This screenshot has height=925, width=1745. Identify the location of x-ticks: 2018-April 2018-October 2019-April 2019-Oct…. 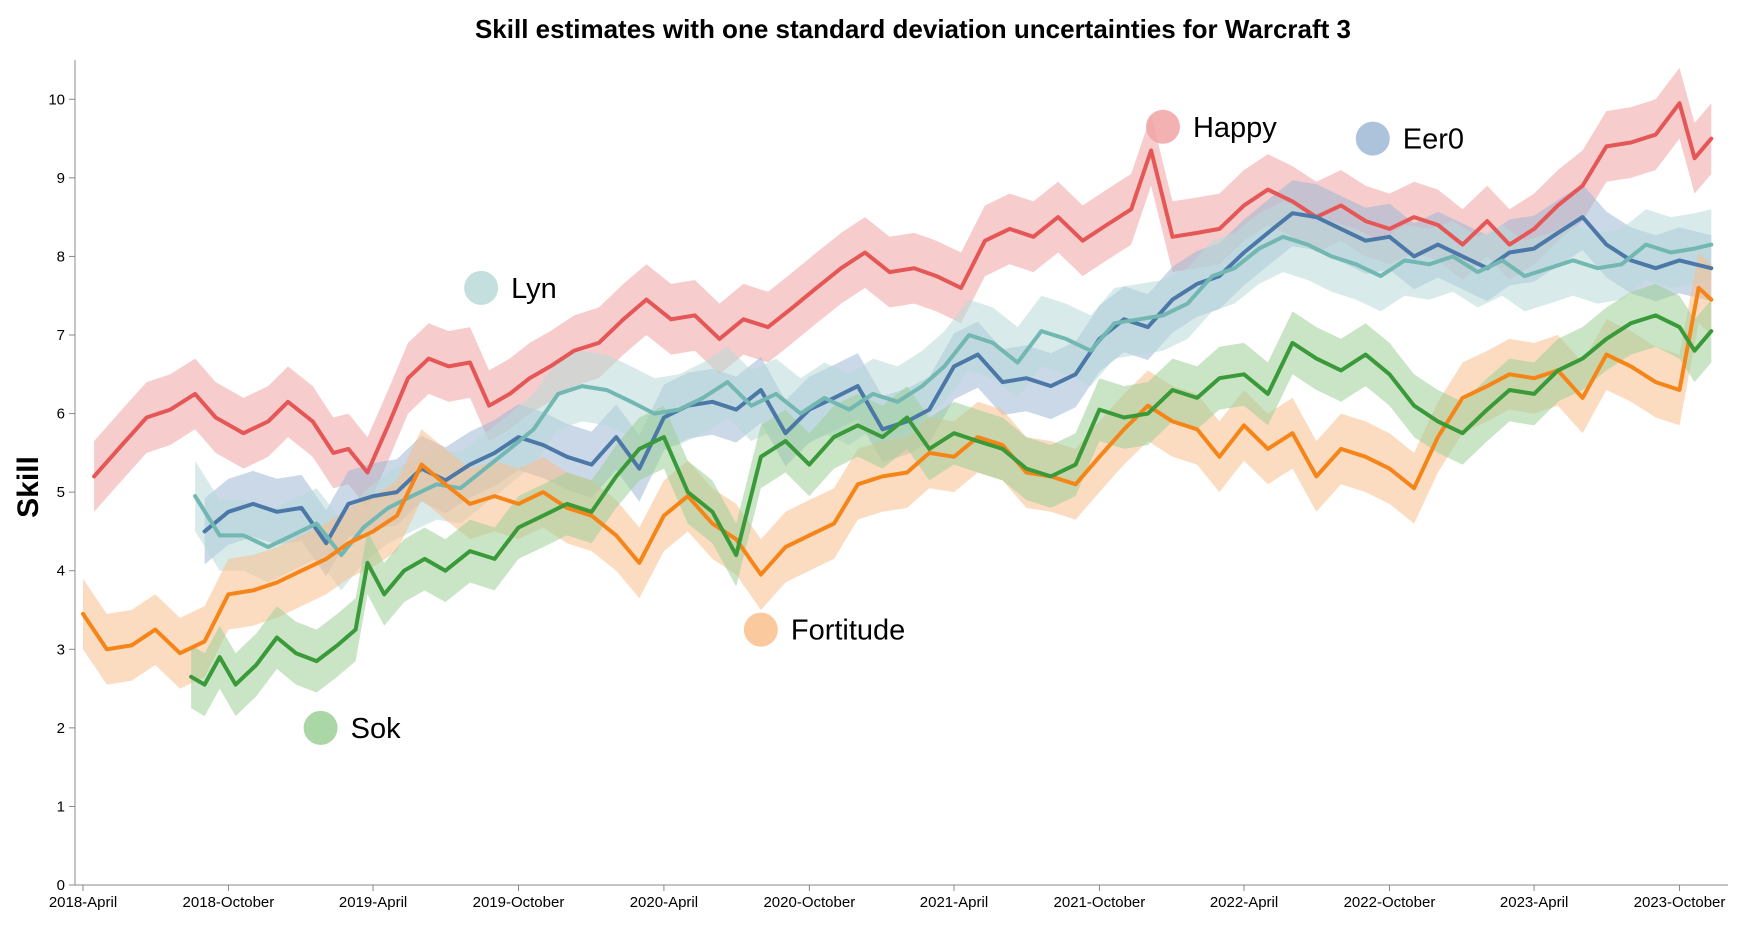
(887, 898).